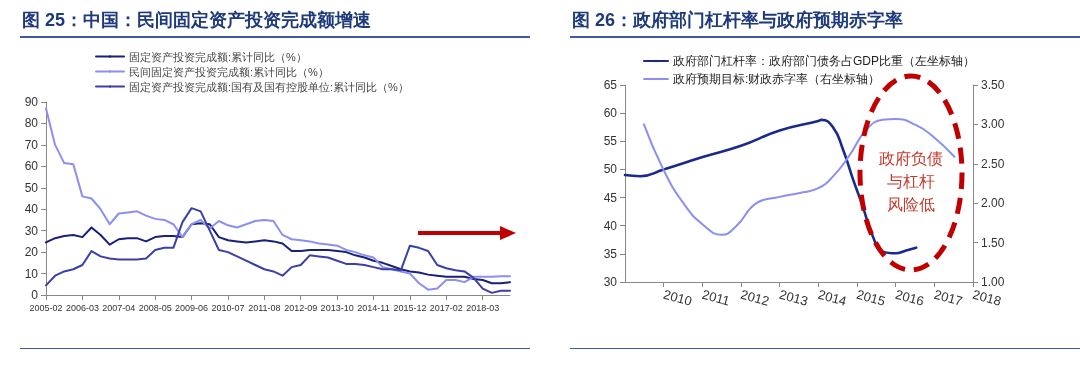 The height and width of the screenshot is (388, 1080). Describe the element at coordinates (948, 297) in the screenshot. I see `x-tick-label: 2017` at that location.